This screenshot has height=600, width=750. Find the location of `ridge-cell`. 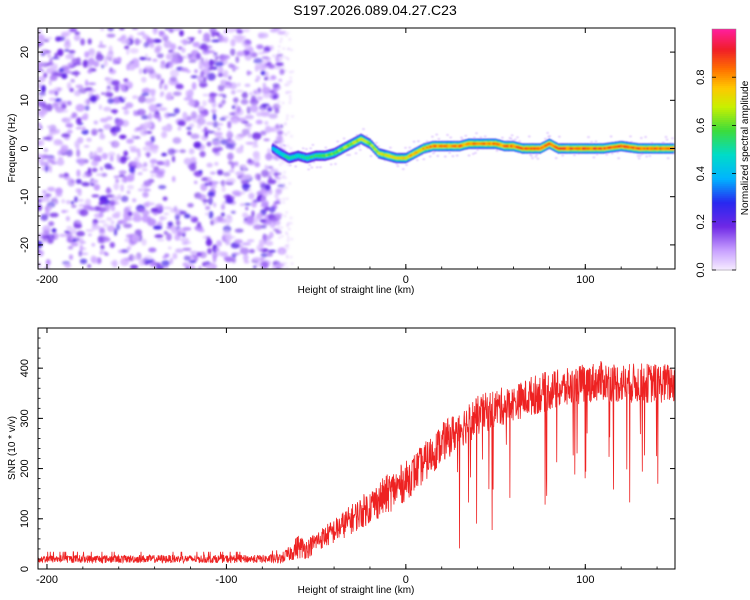

ridge-cell is located at coordinates (377, 151).